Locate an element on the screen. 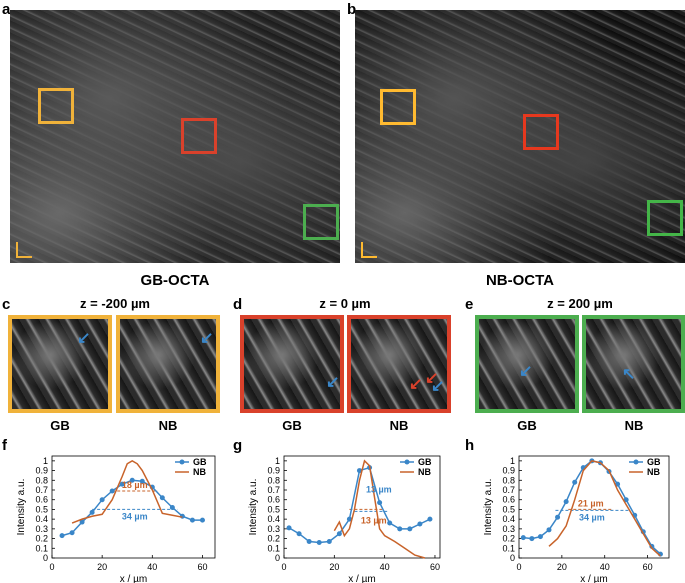  crop-nb-e: ↖ is located at coordinates (633, 364).